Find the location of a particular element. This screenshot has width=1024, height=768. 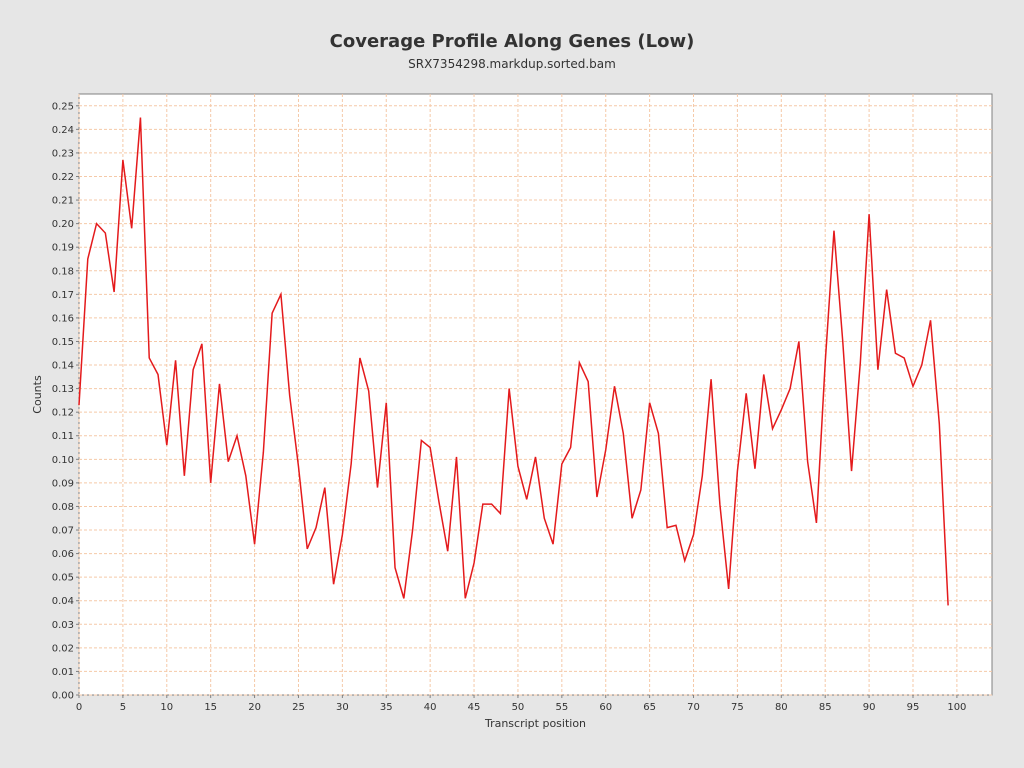

y-tick-label: 0.18 is located at coordinates (63, 271).